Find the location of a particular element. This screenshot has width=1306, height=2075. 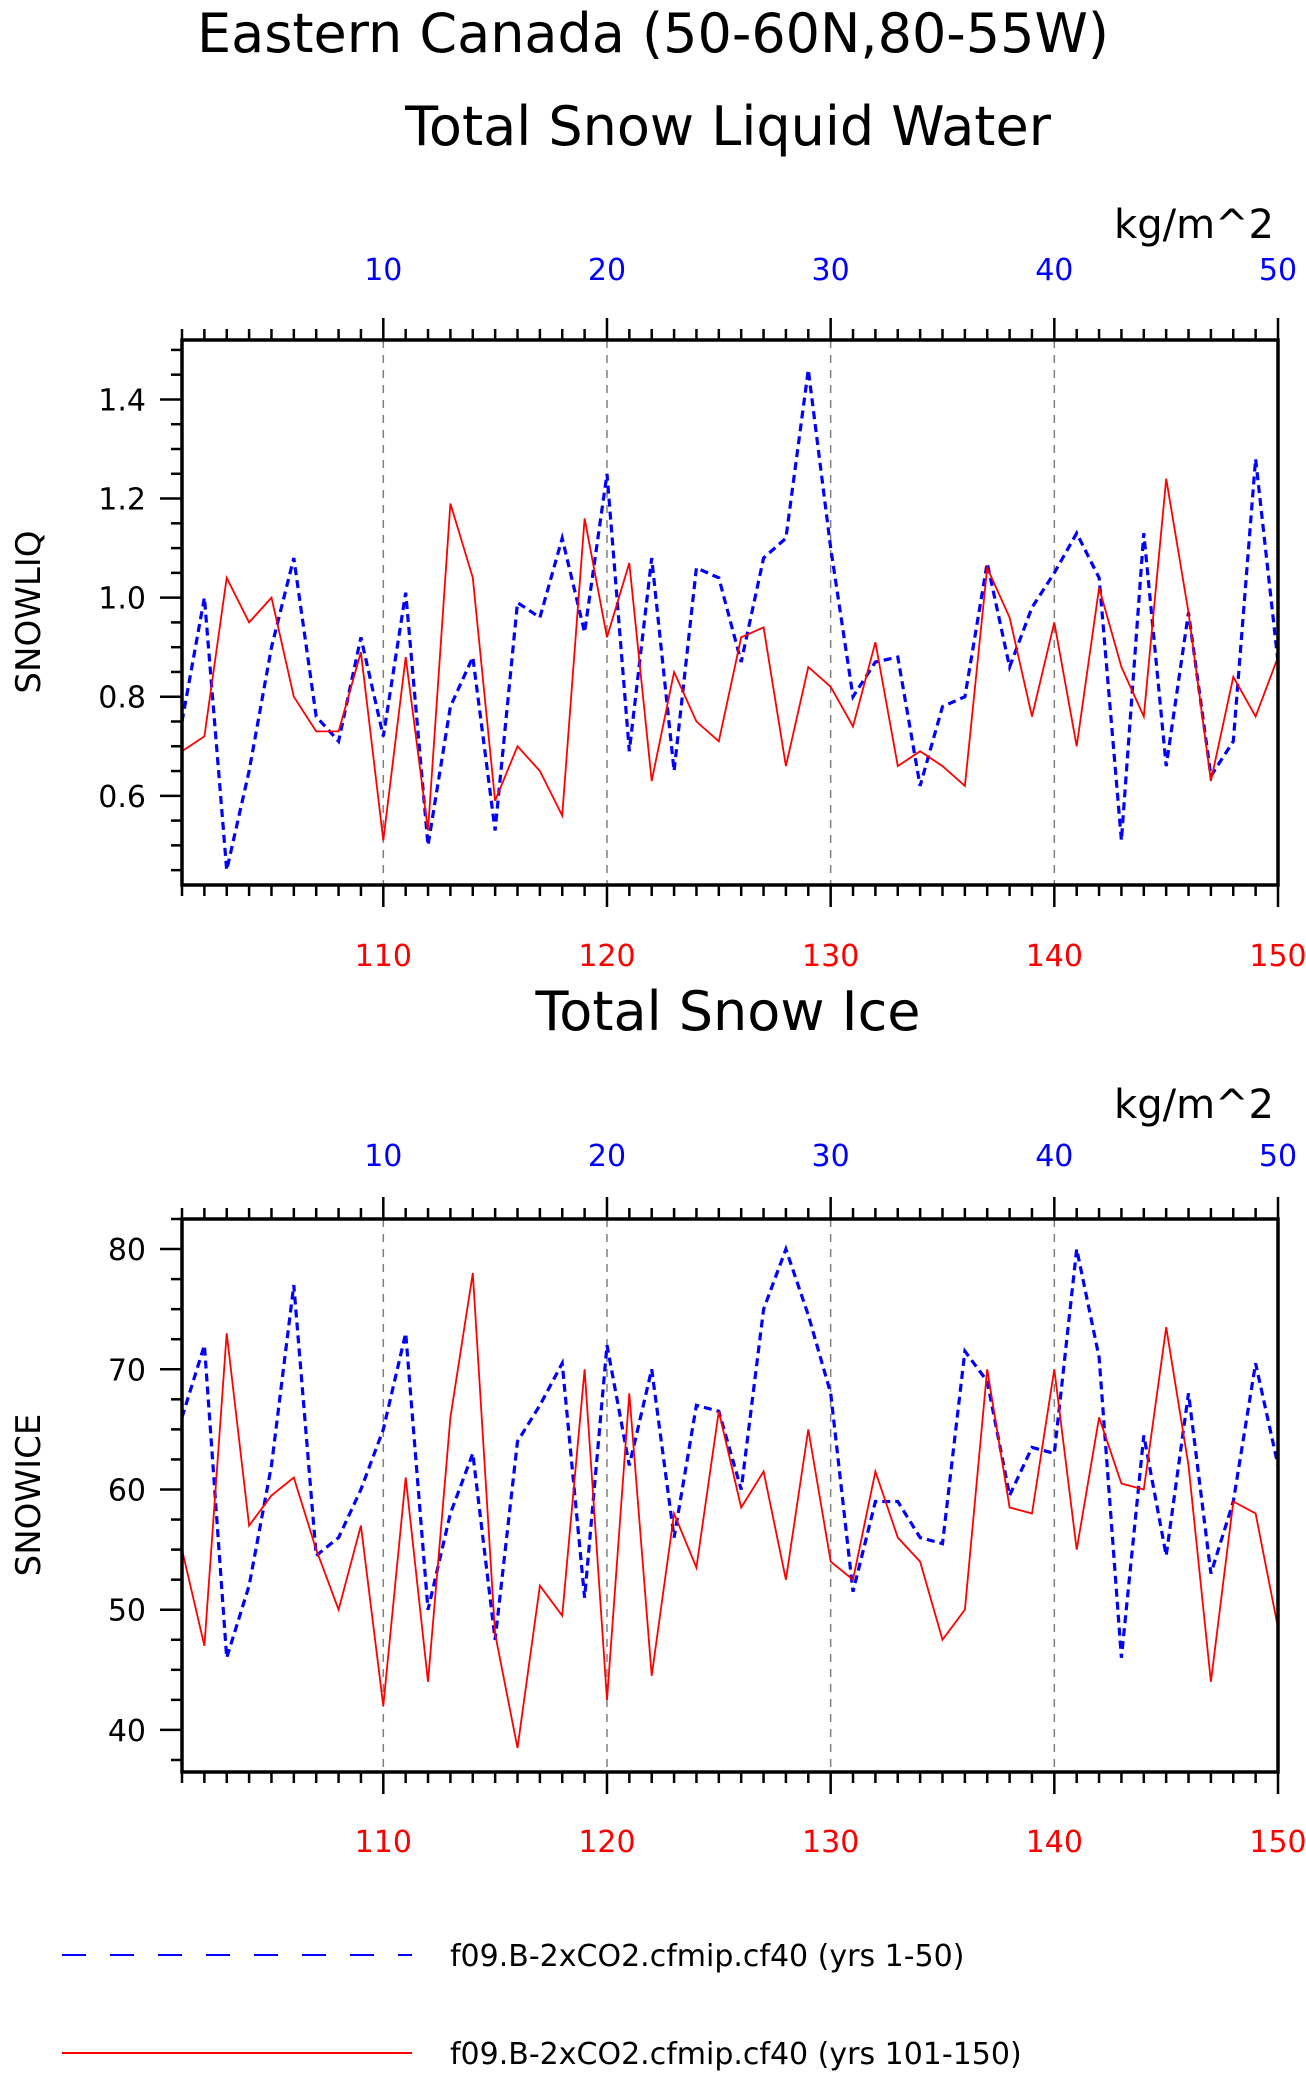

y-tick-label: 50 is located at coordinates (127, 1611).